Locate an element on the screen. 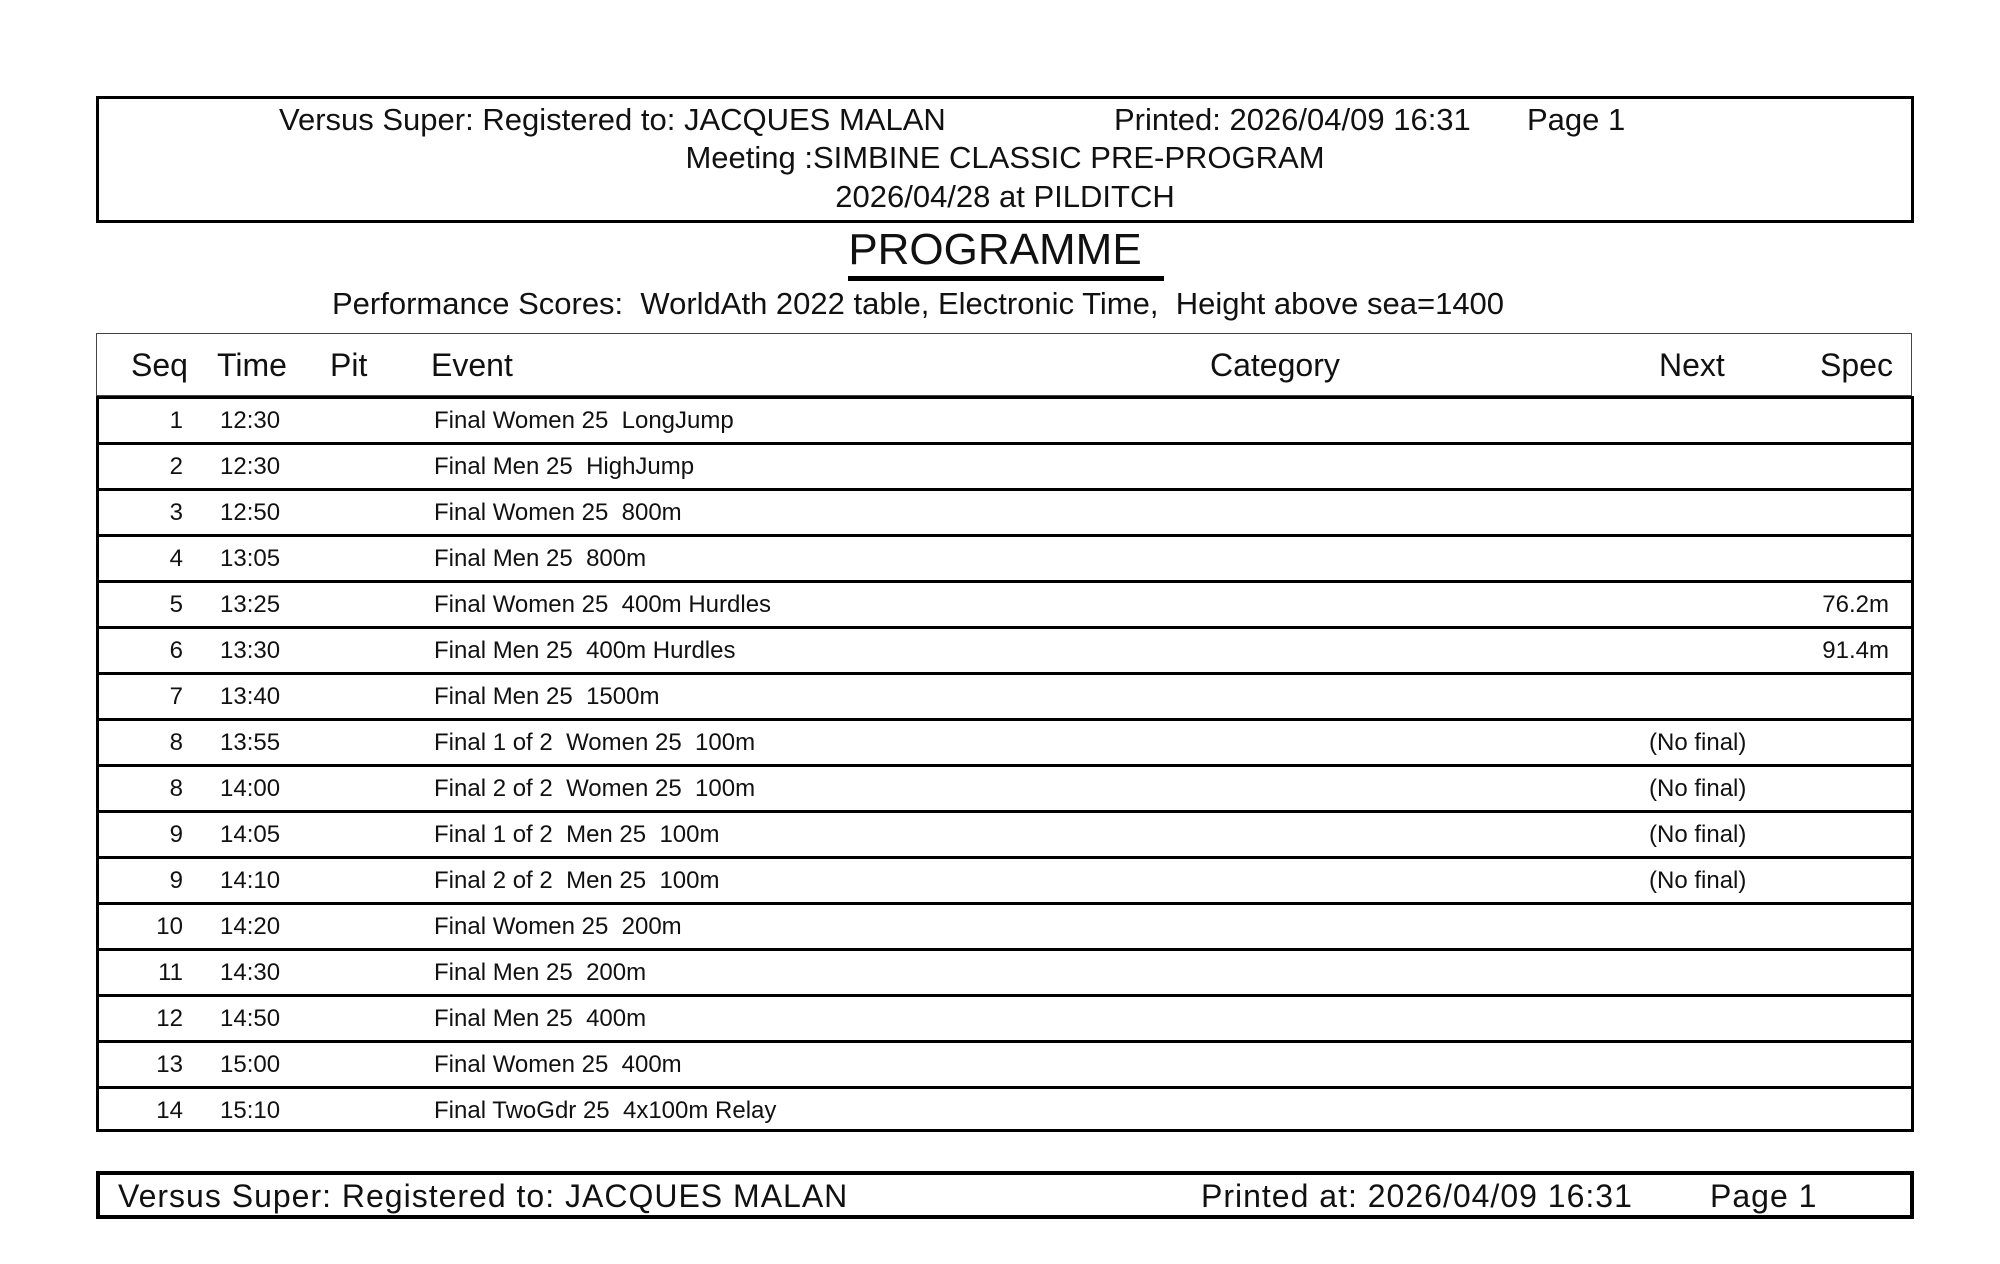 This screenshot has width=2000, height=1264. cell-seq: 13 is located at coordinates (169, 1064).